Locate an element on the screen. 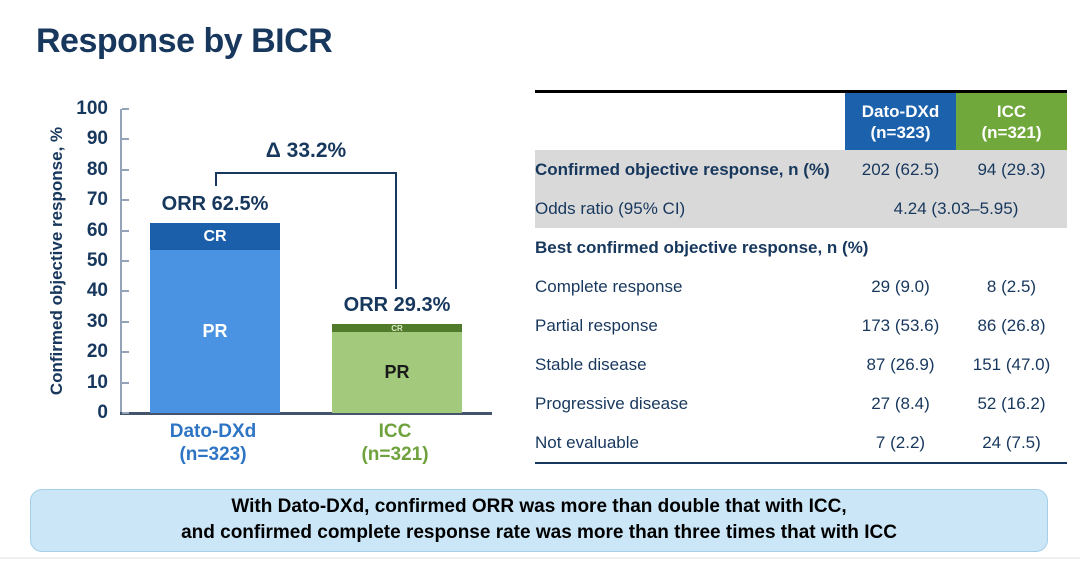 Image resolution: width=1080 pixels, height=563 pixels. value-cell: 173 (53.6) is located at coordinates (900, 325).